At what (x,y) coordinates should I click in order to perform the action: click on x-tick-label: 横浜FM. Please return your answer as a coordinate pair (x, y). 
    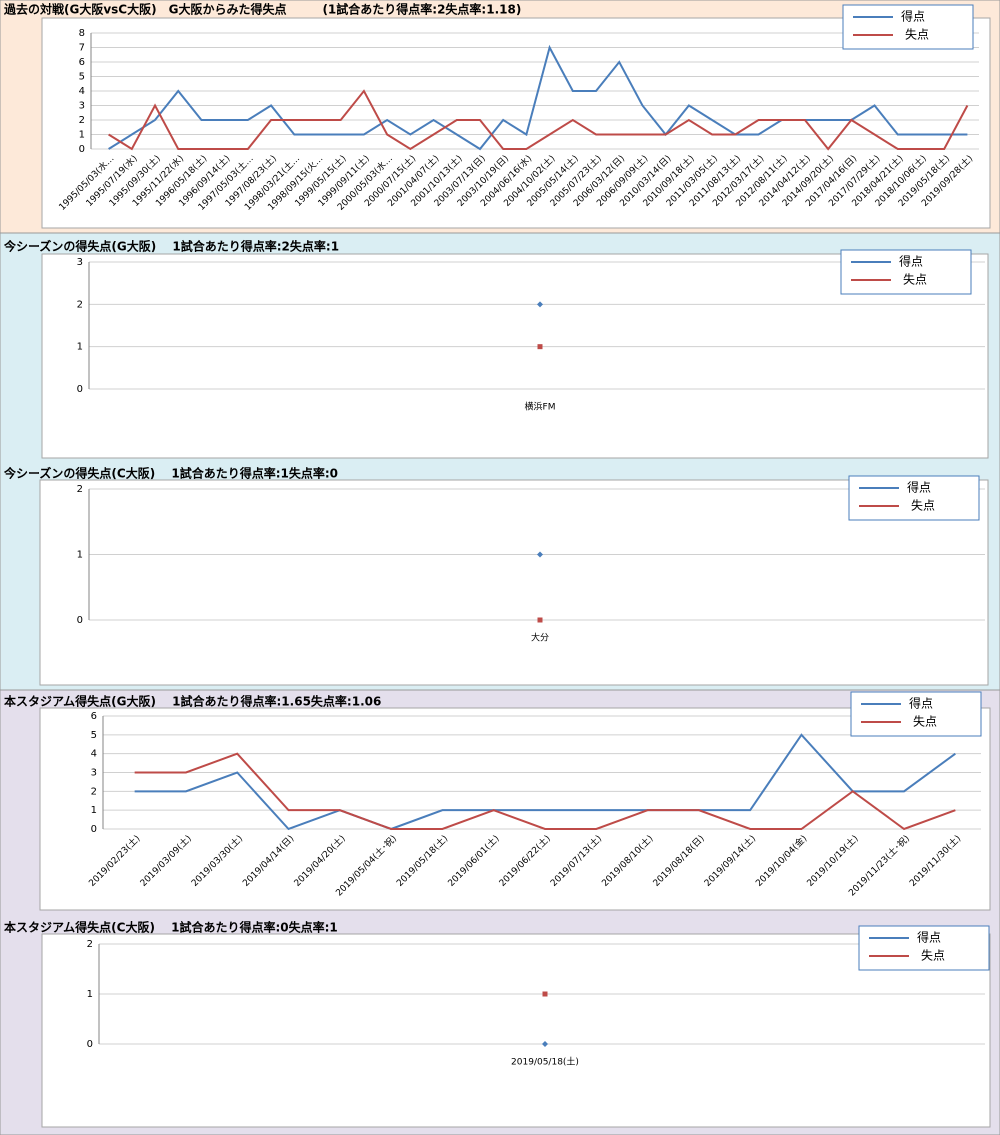
    Looking at the image, I should click on (540, 407).